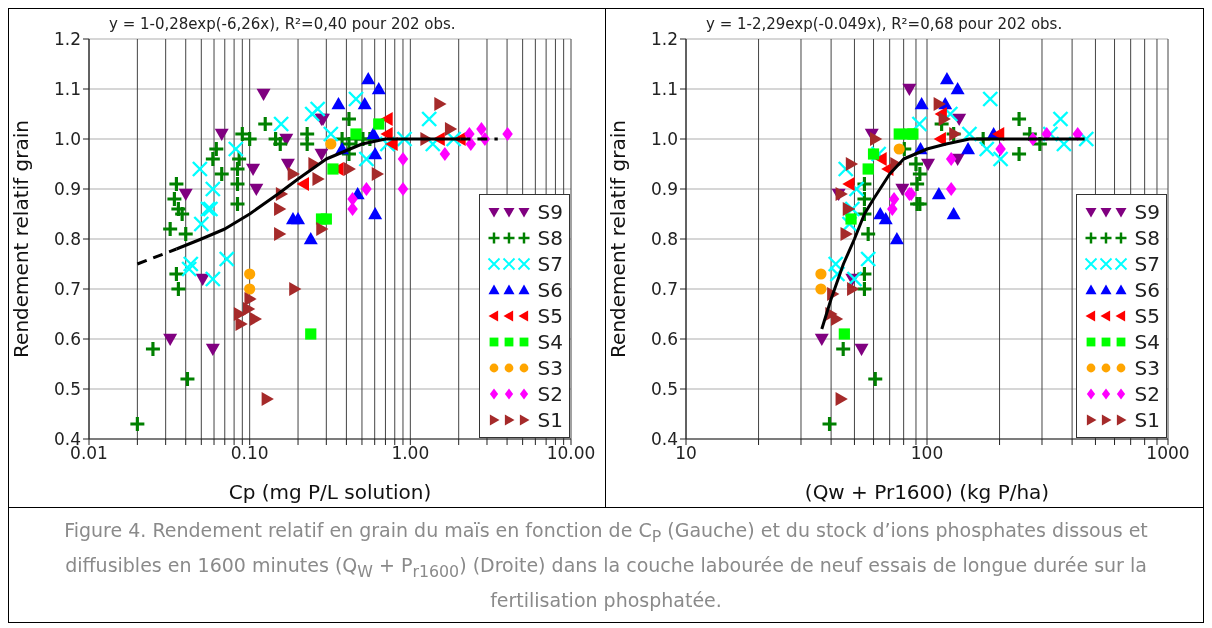 The height and width of the screenshot is (628, 1212). I want to click on x-tick-label: 100, so click(927, 453).